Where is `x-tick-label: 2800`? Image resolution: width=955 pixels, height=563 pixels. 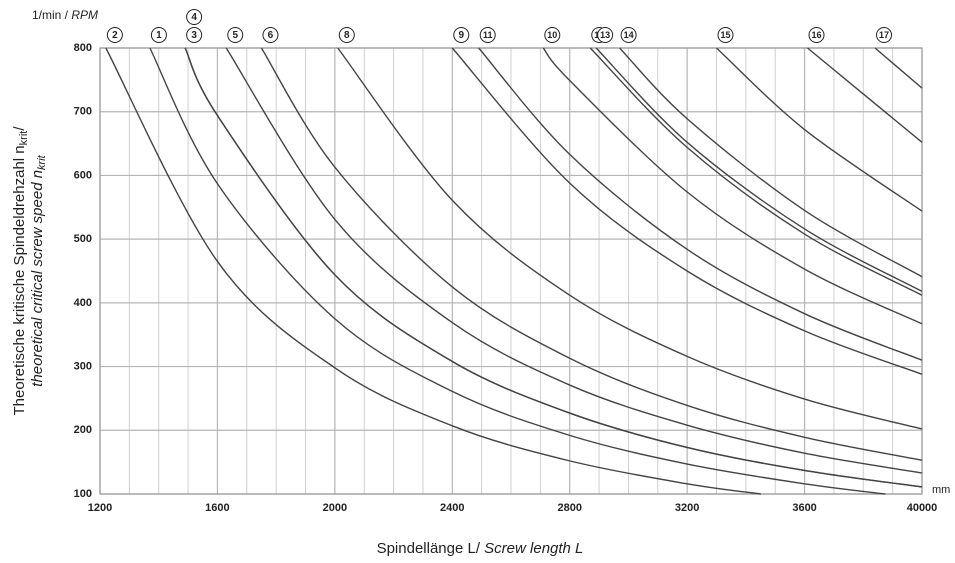 x-tick-label: 2800 is located at coordinates (569, 508).